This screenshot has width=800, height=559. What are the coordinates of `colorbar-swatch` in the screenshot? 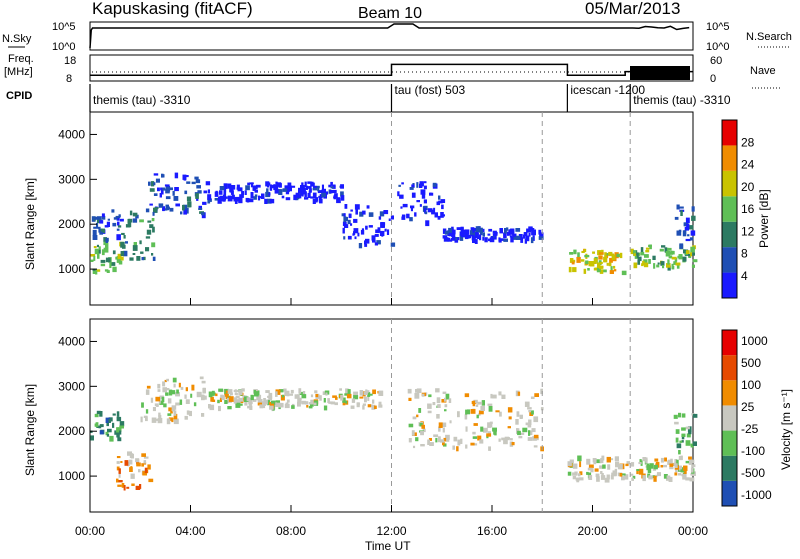 It's located at (729, 260).